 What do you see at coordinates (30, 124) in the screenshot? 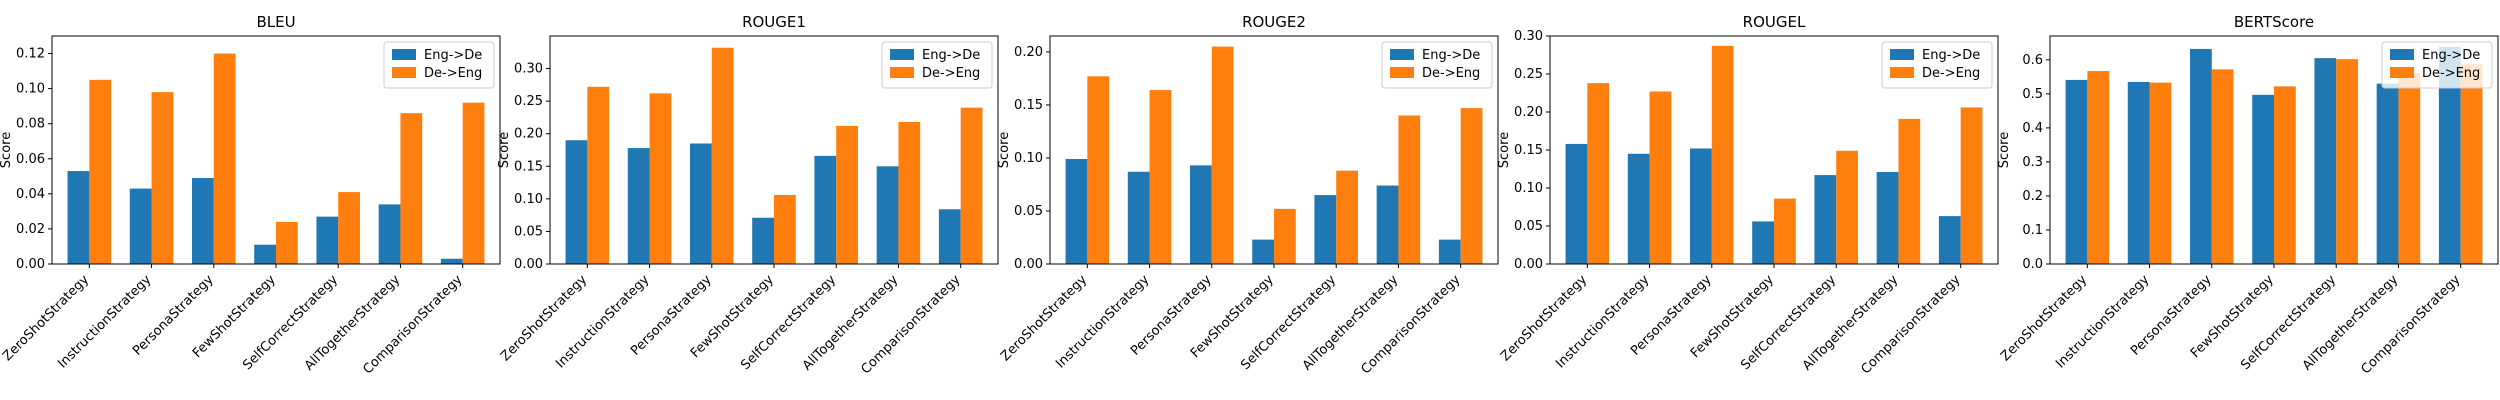
I see `y-tick-label: 0.08` at bounding box center [30, 124].